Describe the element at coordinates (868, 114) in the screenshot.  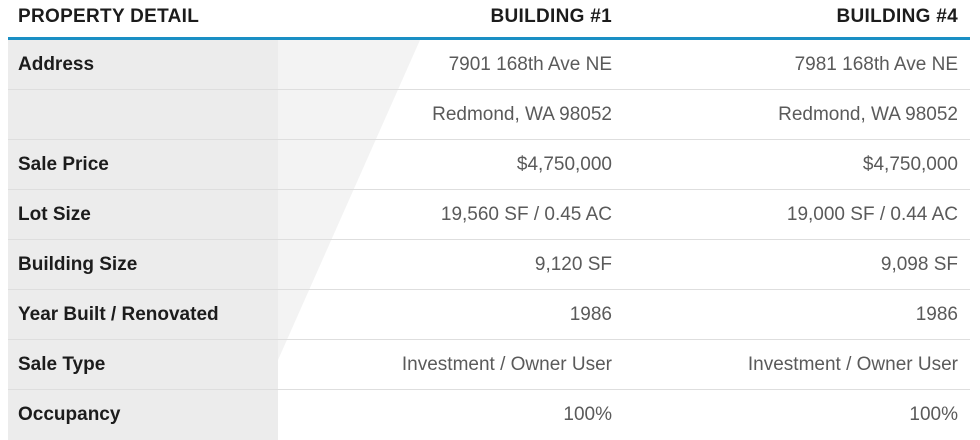
I see `building-4-value: Redmond, WA 98052` at that location.